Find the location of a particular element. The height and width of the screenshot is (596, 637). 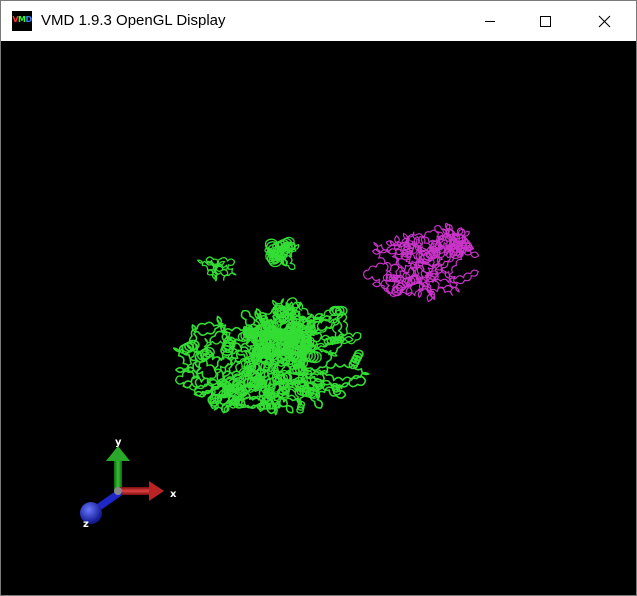

x-axis-label: x is located at coordinates (173, 494).